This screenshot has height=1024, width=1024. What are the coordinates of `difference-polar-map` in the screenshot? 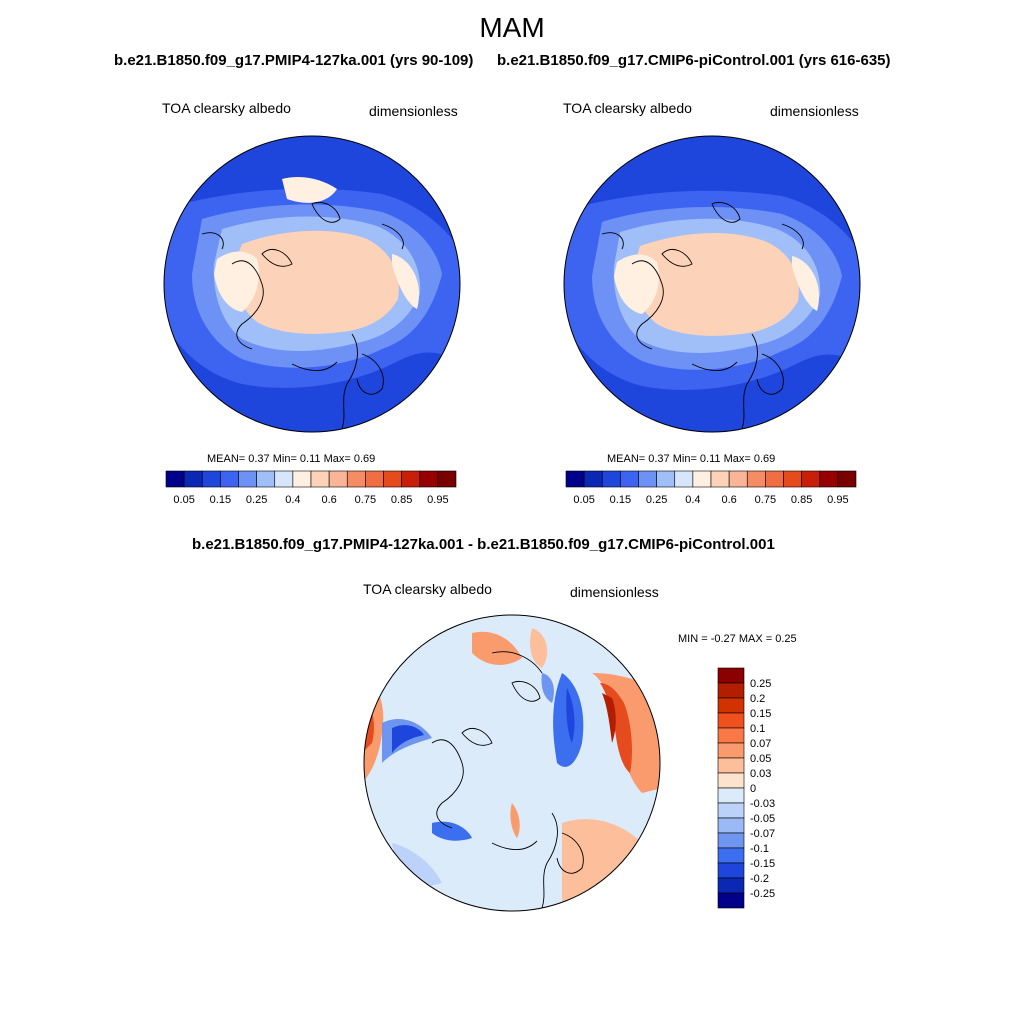 It's located at (512, 763).